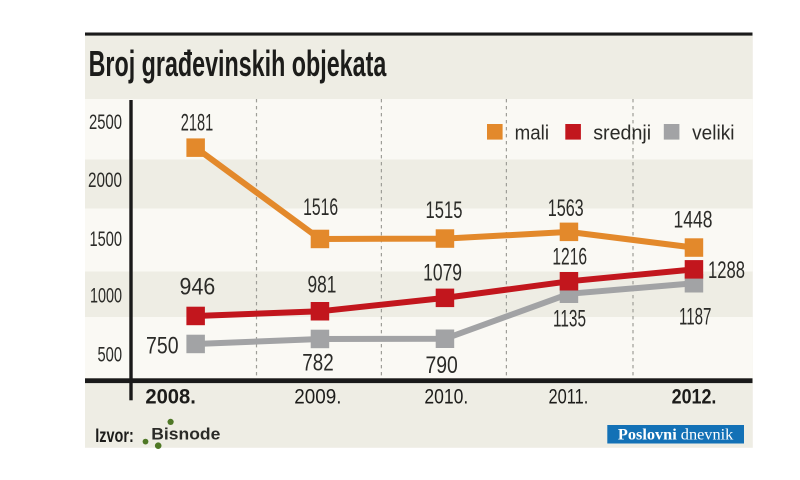 This screenshot has height=480, width=800. I want to click on svg-text: 2181, so click(197, 122).